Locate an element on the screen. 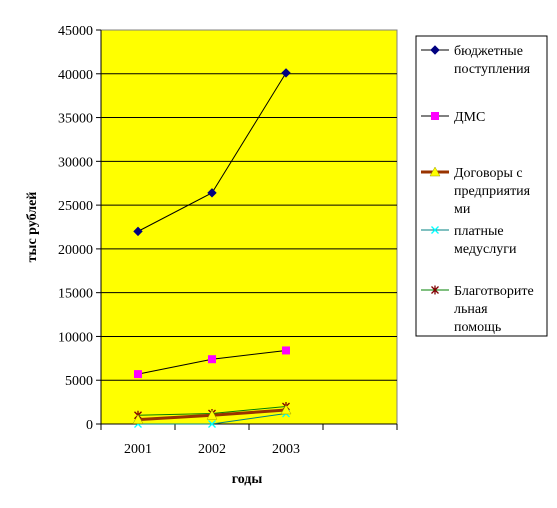 This screenshot has width=557, height=508. legend-label: льная is located at coordinates (471, 309).